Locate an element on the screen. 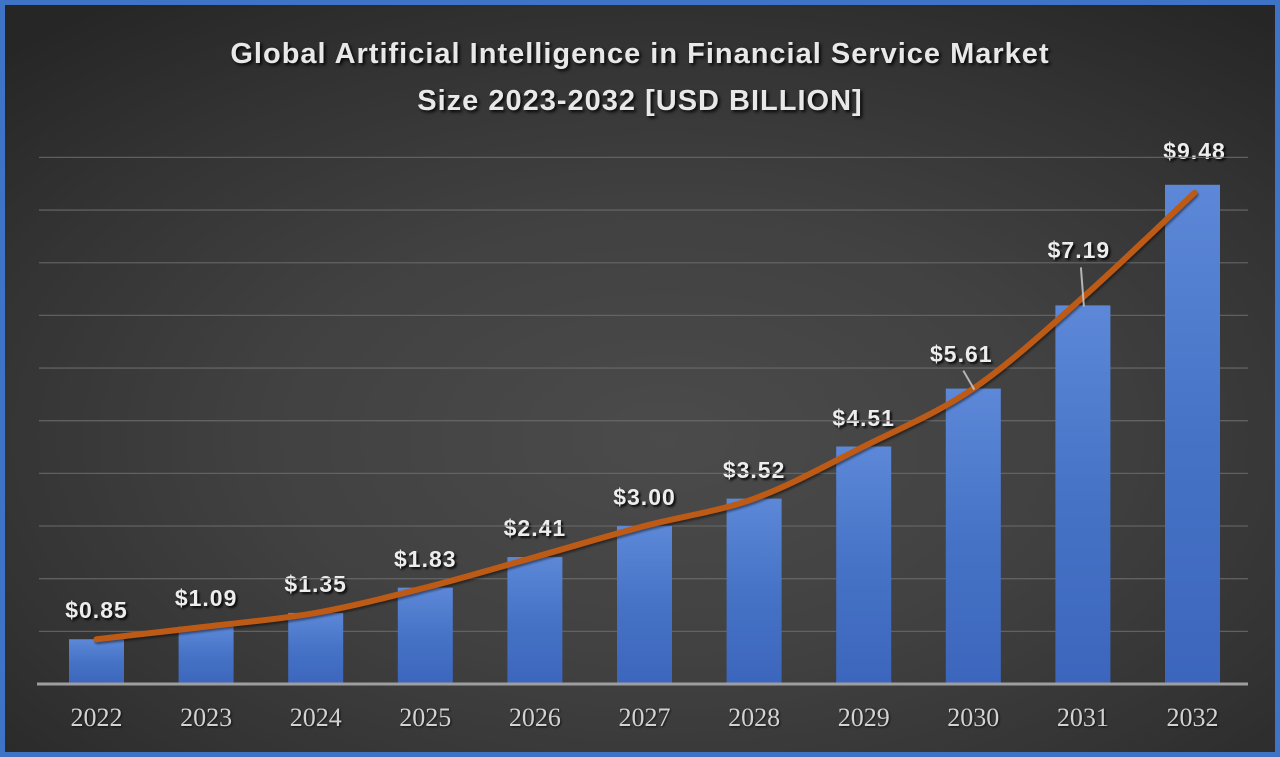 The height and width of the screenshot is (757, 1280). value-label-2027: $3.00 is located at coordinates (644, 497).